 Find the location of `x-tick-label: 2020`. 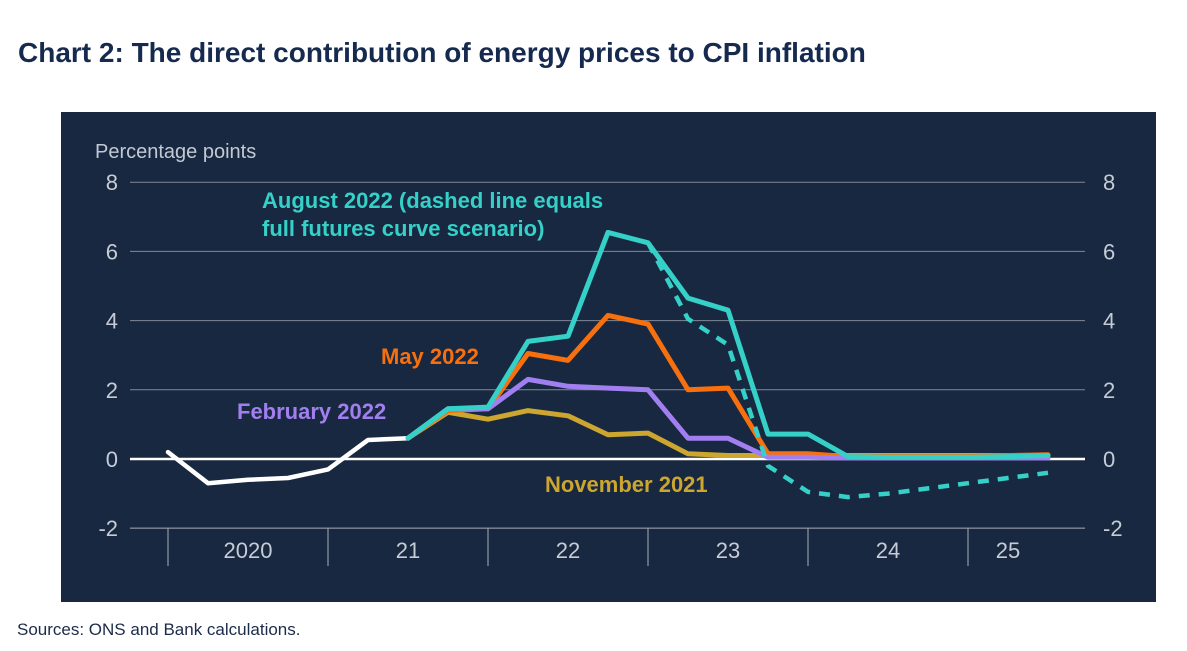

x-tick-label: 2020 is located at coordinates (248, 550).